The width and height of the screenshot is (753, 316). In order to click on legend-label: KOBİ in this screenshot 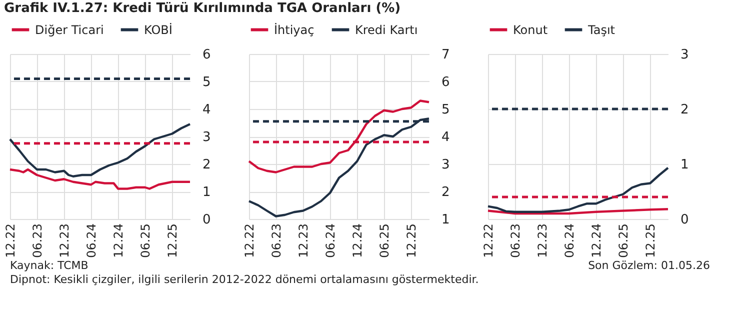, I will do `click(158, 29)`.